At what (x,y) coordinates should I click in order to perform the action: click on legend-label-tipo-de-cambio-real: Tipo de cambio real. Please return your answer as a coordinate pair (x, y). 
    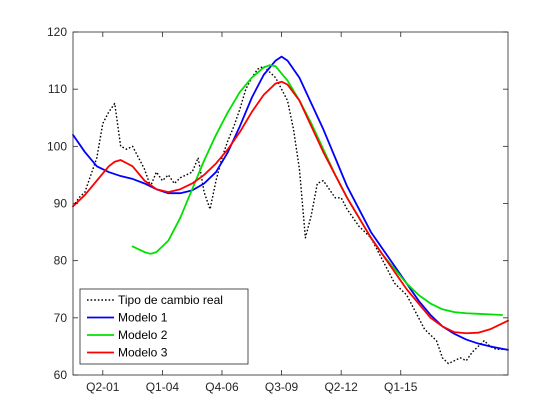
    Looking at the image, I should click on (170, 300).